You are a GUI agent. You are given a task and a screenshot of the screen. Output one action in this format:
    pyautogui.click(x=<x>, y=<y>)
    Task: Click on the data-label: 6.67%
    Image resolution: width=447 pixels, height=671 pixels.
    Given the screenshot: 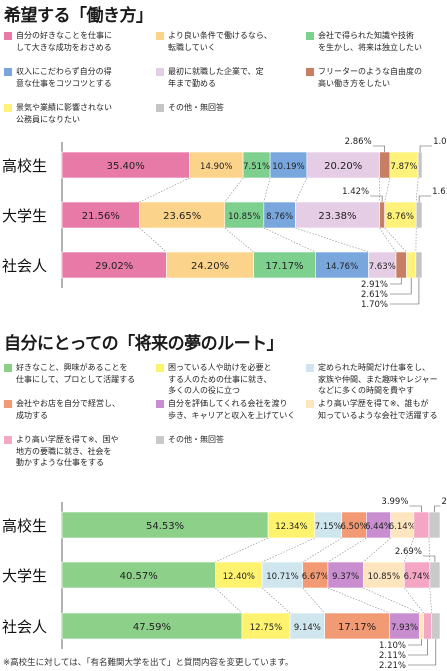 What is the action you would take?
    pyautogui.click(x=315, y=577)
    